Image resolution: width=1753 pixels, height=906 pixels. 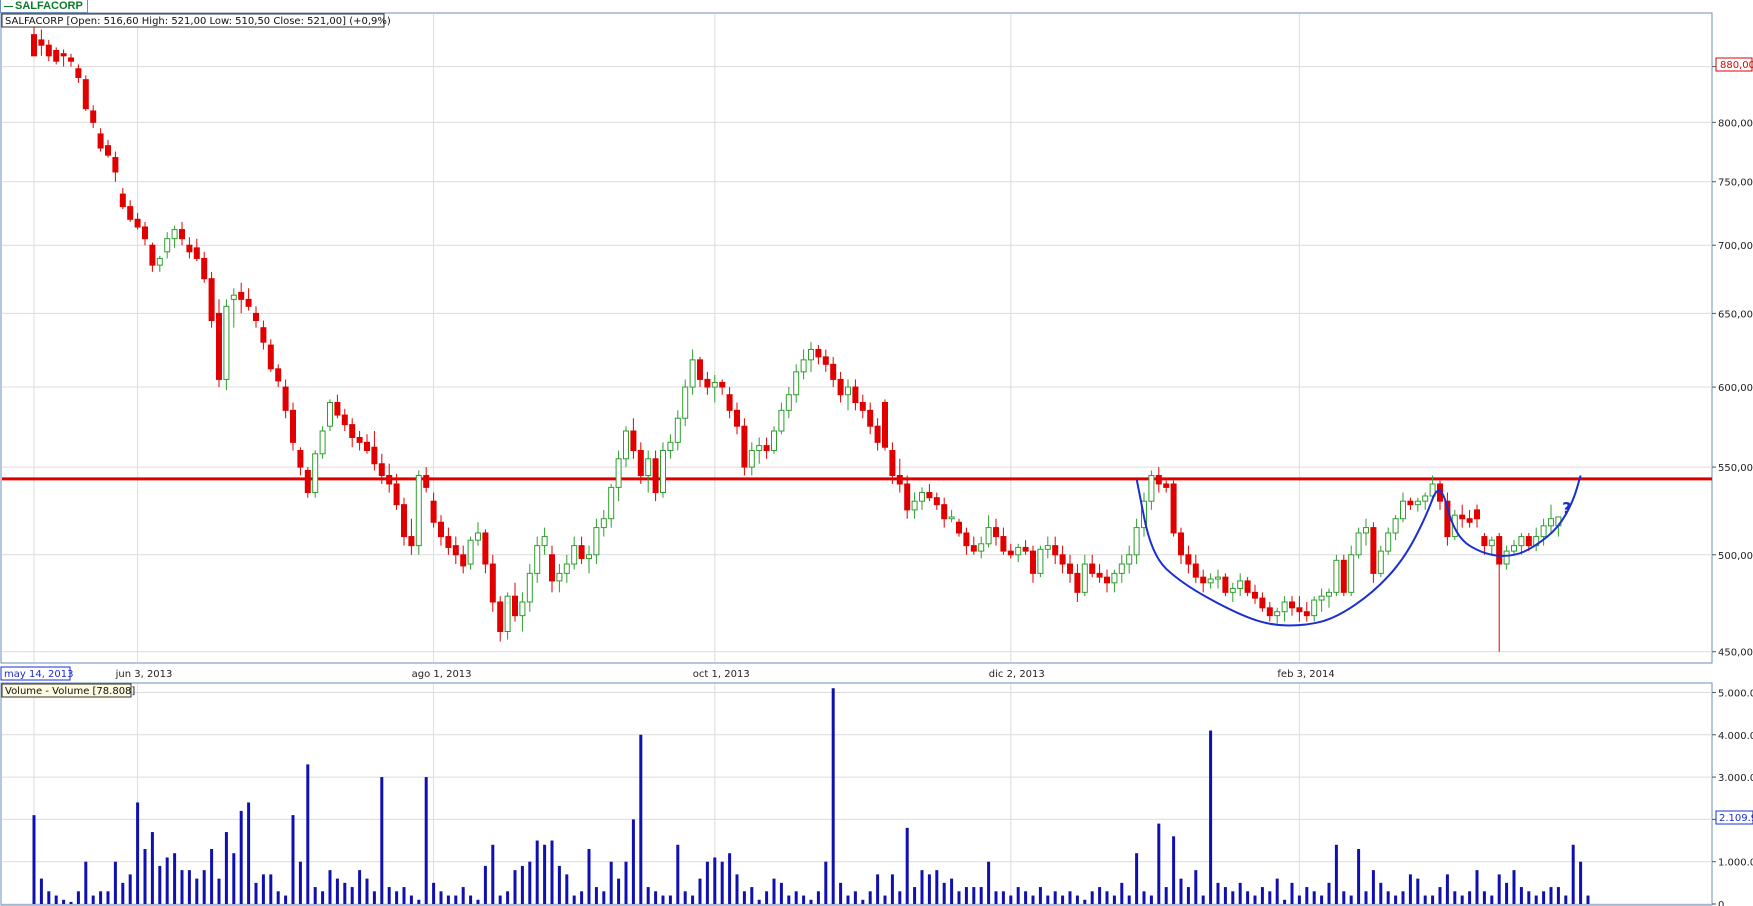 I want to click on annotation-question-mark: ?, so click(x=1566, y=507).